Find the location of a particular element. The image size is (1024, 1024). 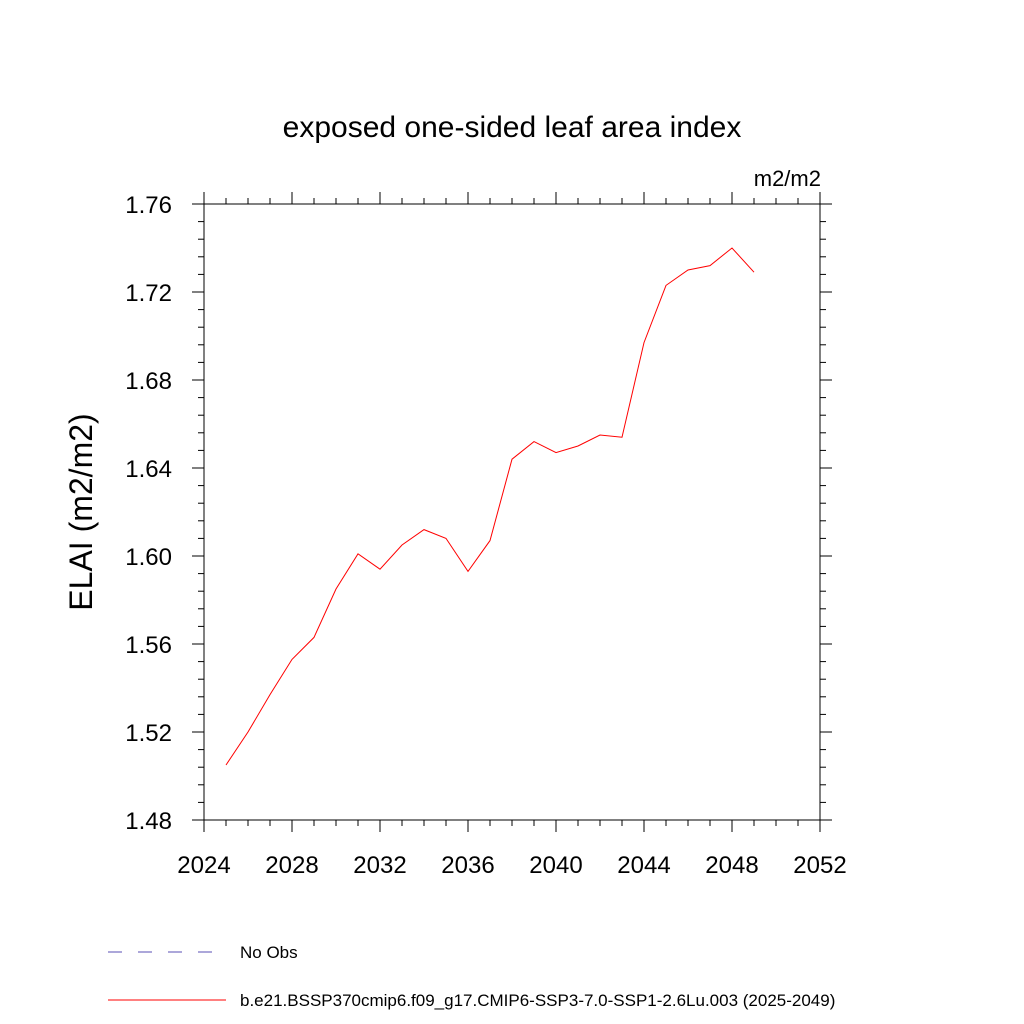

x-tick-label: 2024 is located at coordinates (203, 865).